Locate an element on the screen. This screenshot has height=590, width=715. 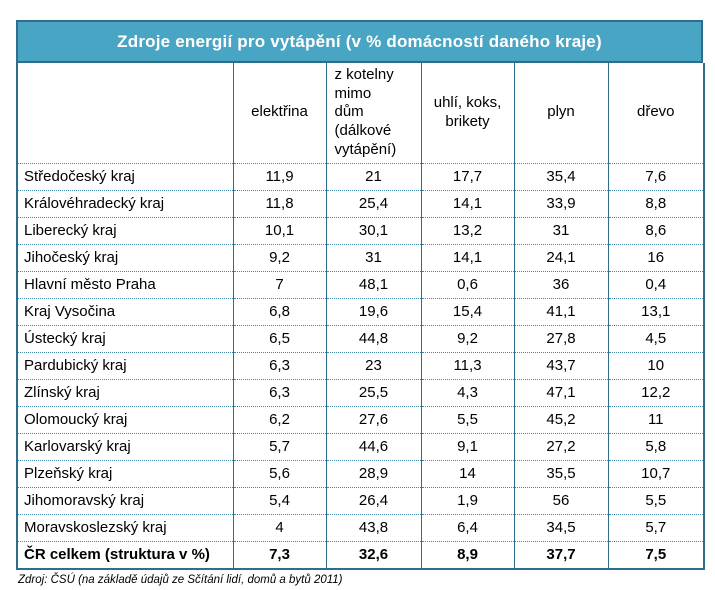
value-cell: 14 is located at coordinates (467, 473).